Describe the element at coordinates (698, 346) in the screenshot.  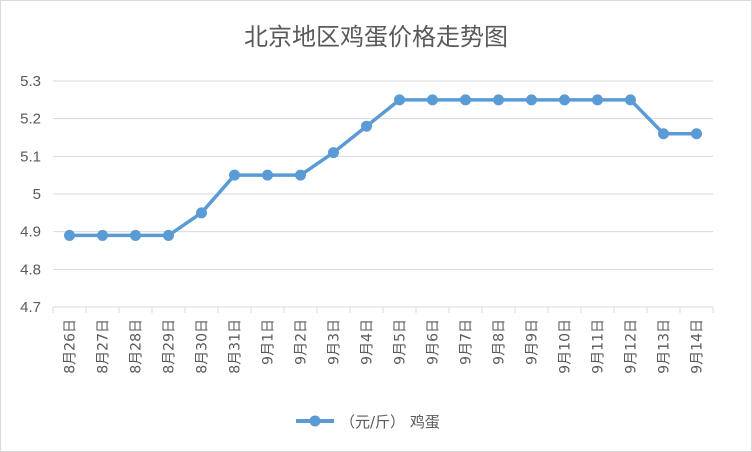
I see `x-tick-label: 9月14日` at that location.